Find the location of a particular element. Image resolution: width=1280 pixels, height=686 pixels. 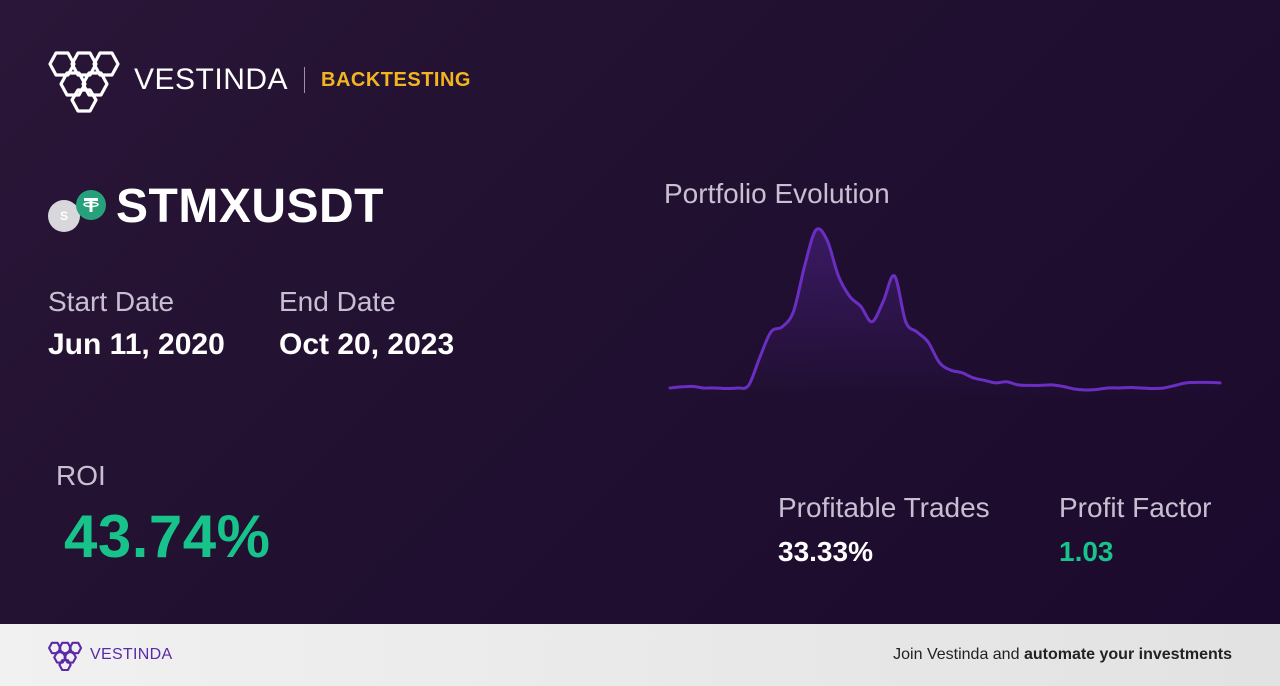

pair-icons: S is located at coordinates (79, 206).